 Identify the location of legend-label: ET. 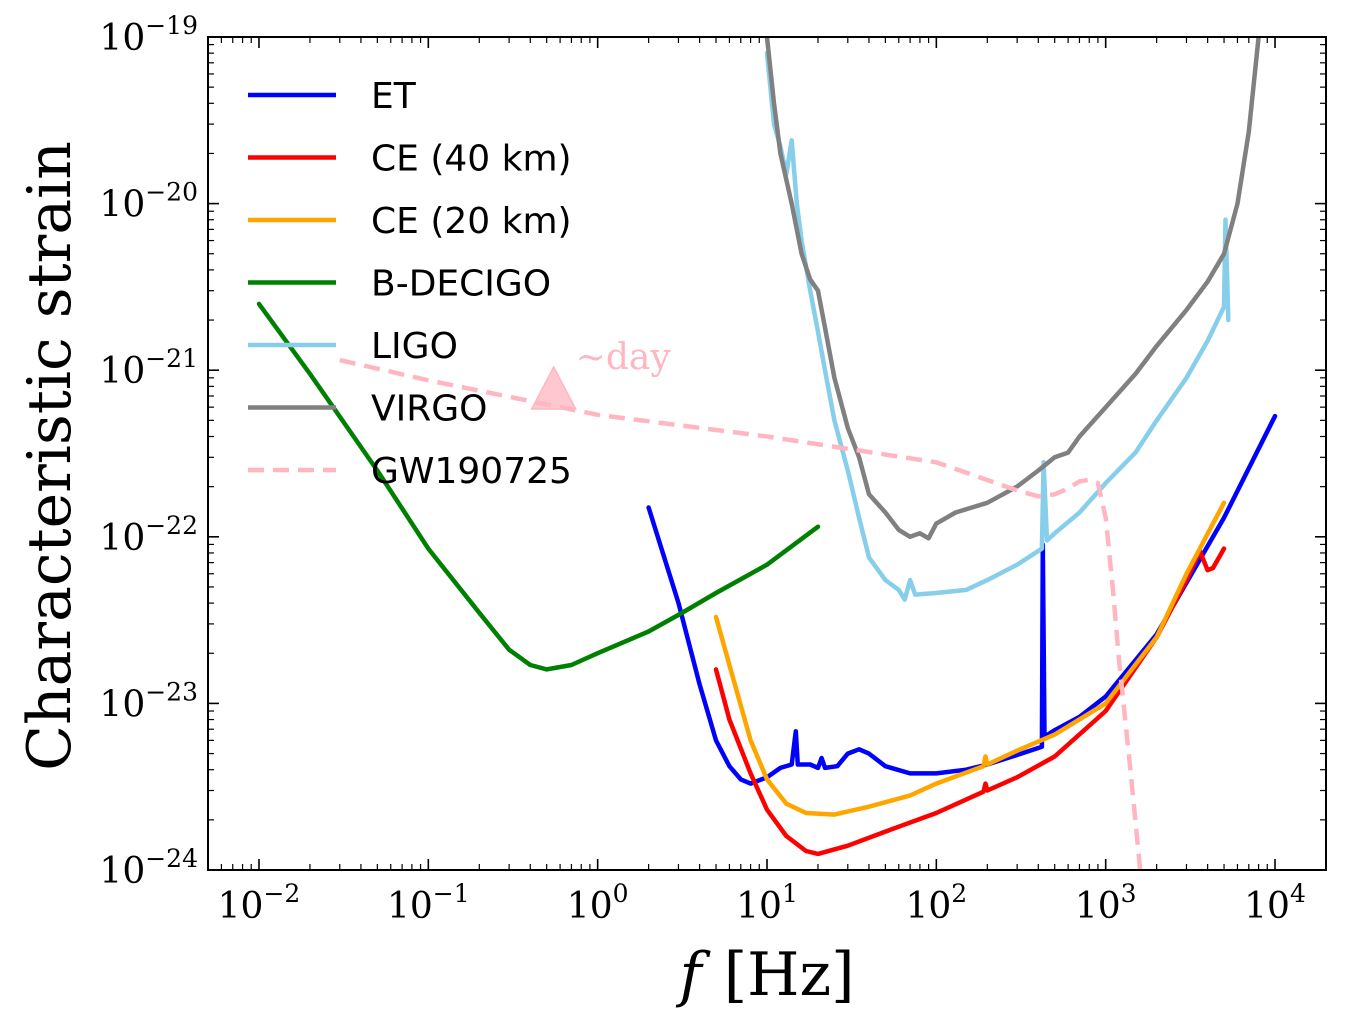
(394, 96).